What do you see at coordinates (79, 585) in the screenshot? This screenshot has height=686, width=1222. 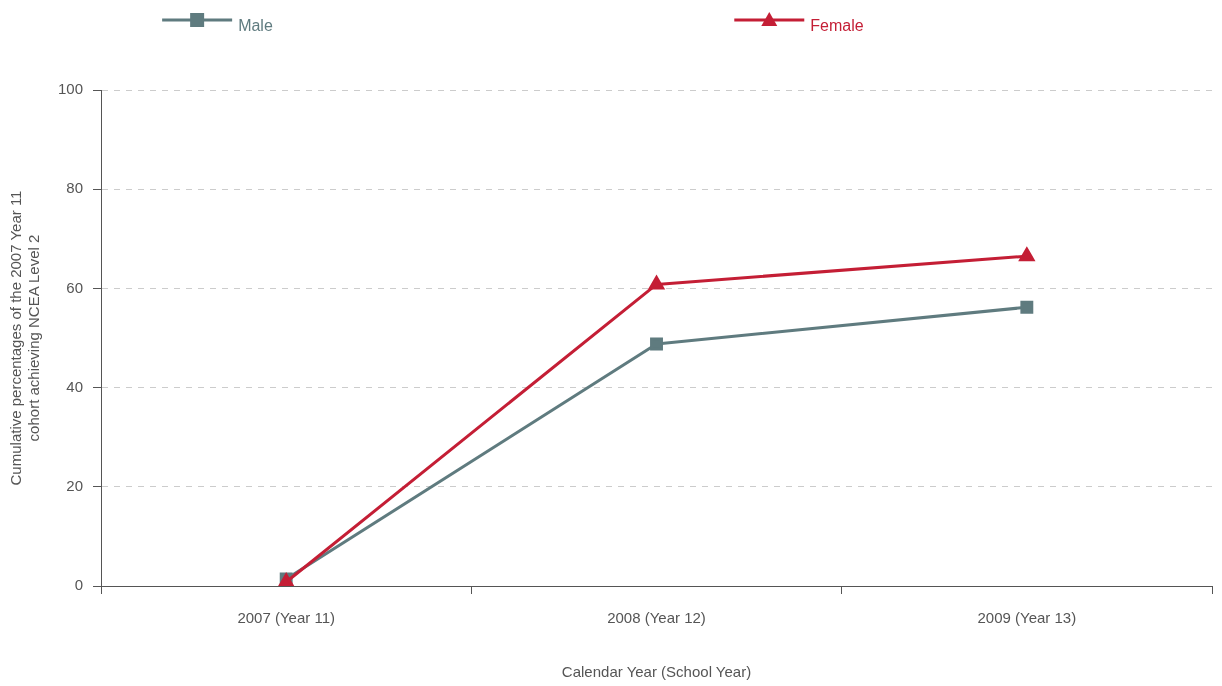 I see `y-tick-label: 0` at bounding box center [79, 585].